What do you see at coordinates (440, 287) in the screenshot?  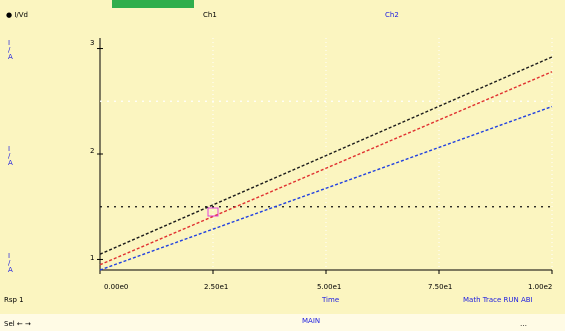 I see `x-tick-label: 7.50e1` at bounding box center [440, 287].